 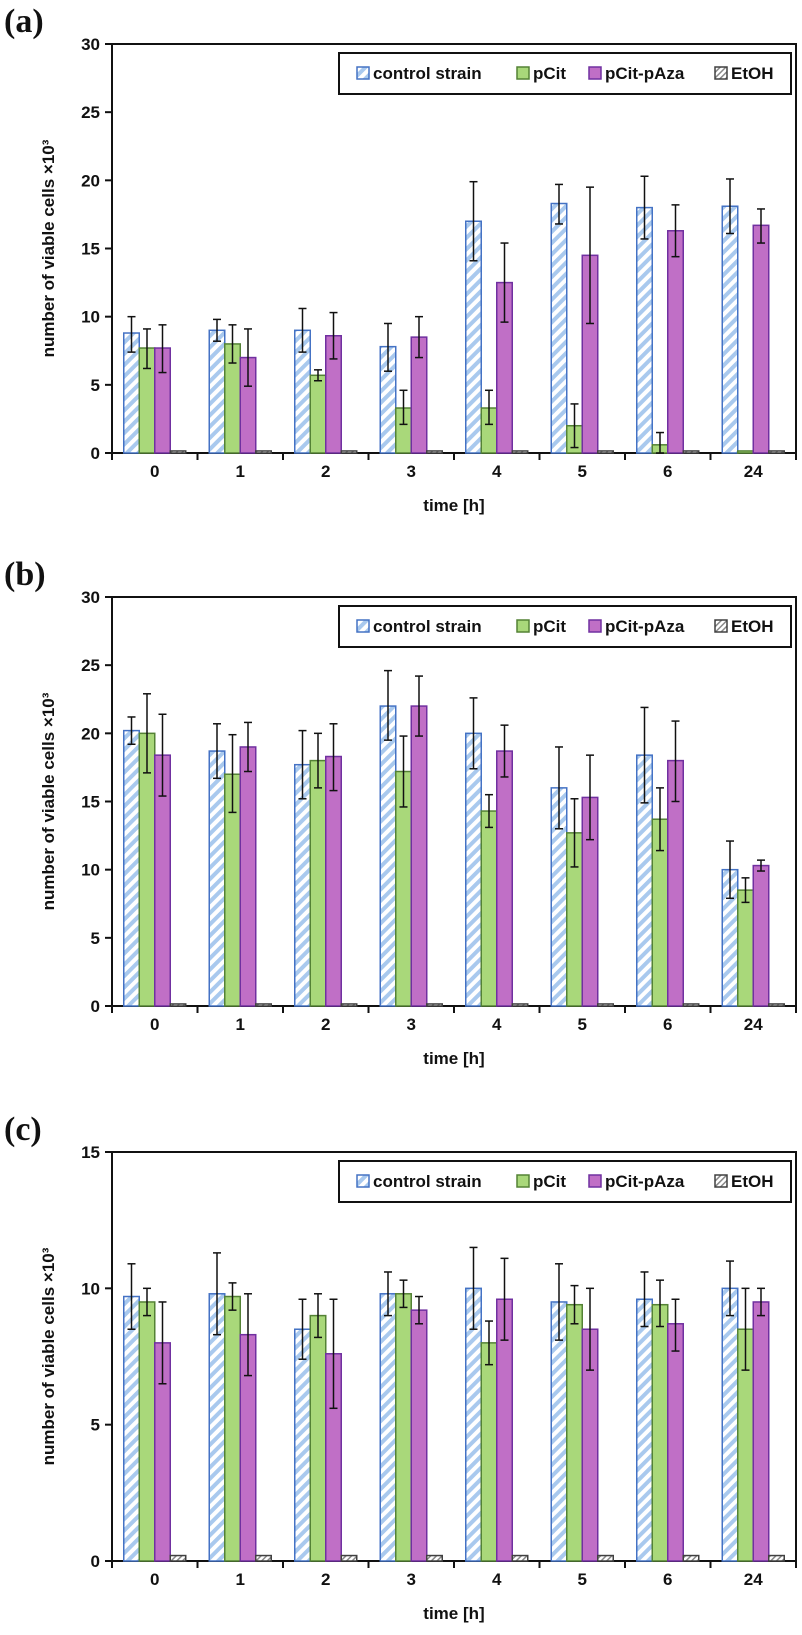 What do you see at coordinates (24, 21) in the screenshot?
I see `panel-label: (a)` at bounding box center [24, 21].